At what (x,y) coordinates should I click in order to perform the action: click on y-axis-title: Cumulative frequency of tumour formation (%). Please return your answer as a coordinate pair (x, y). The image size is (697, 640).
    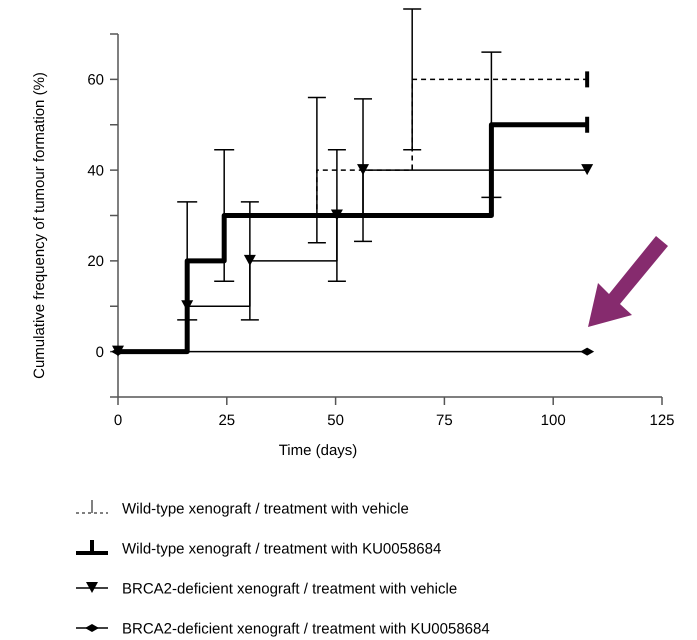
    Looking at the image, I should click on (39, 225).